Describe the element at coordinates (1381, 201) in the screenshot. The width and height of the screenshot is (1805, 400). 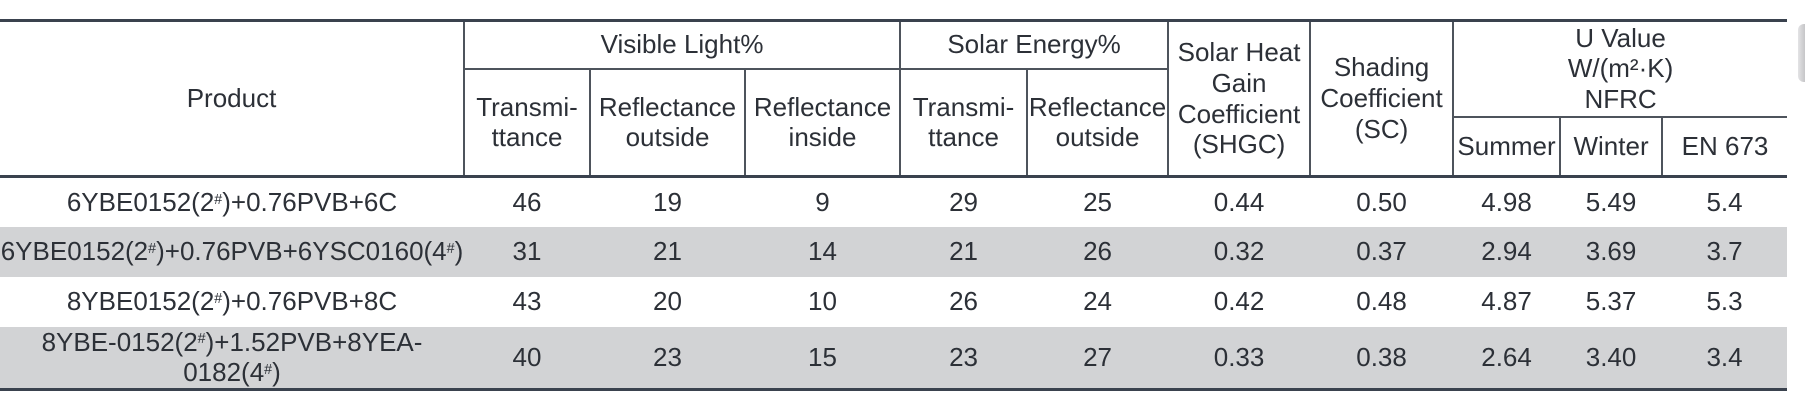
I see `value-cell: 0.50` at that location.